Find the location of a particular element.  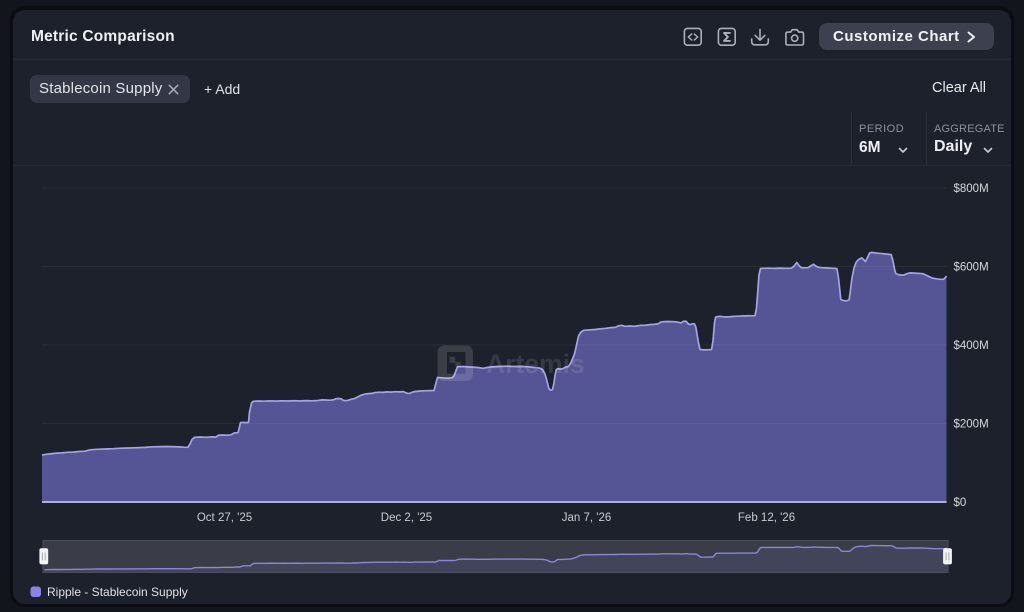

svg-text: $0 is located at coordinates (960, 503).